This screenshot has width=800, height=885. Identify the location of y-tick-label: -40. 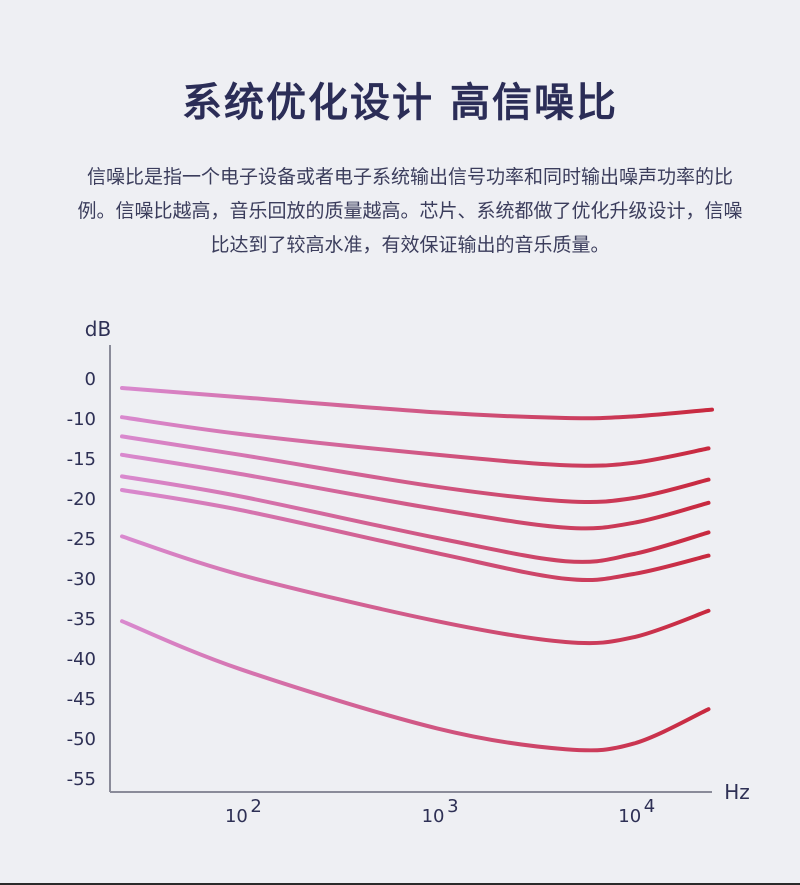
(81, 659).